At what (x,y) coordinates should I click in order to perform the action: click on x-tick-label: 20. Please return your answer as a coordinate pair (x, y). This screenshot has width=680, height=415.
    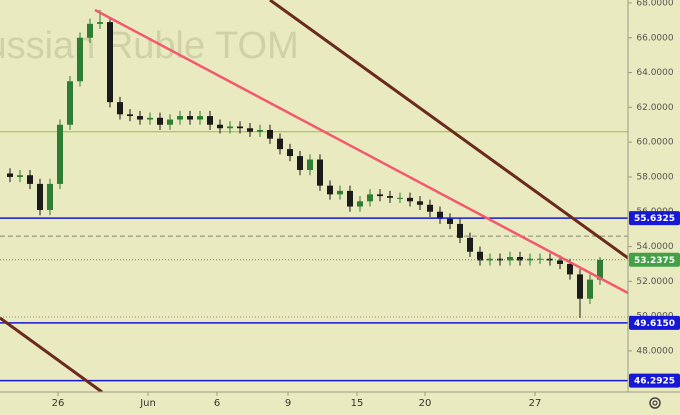
    Looking at the image, I should click on (425, 403).